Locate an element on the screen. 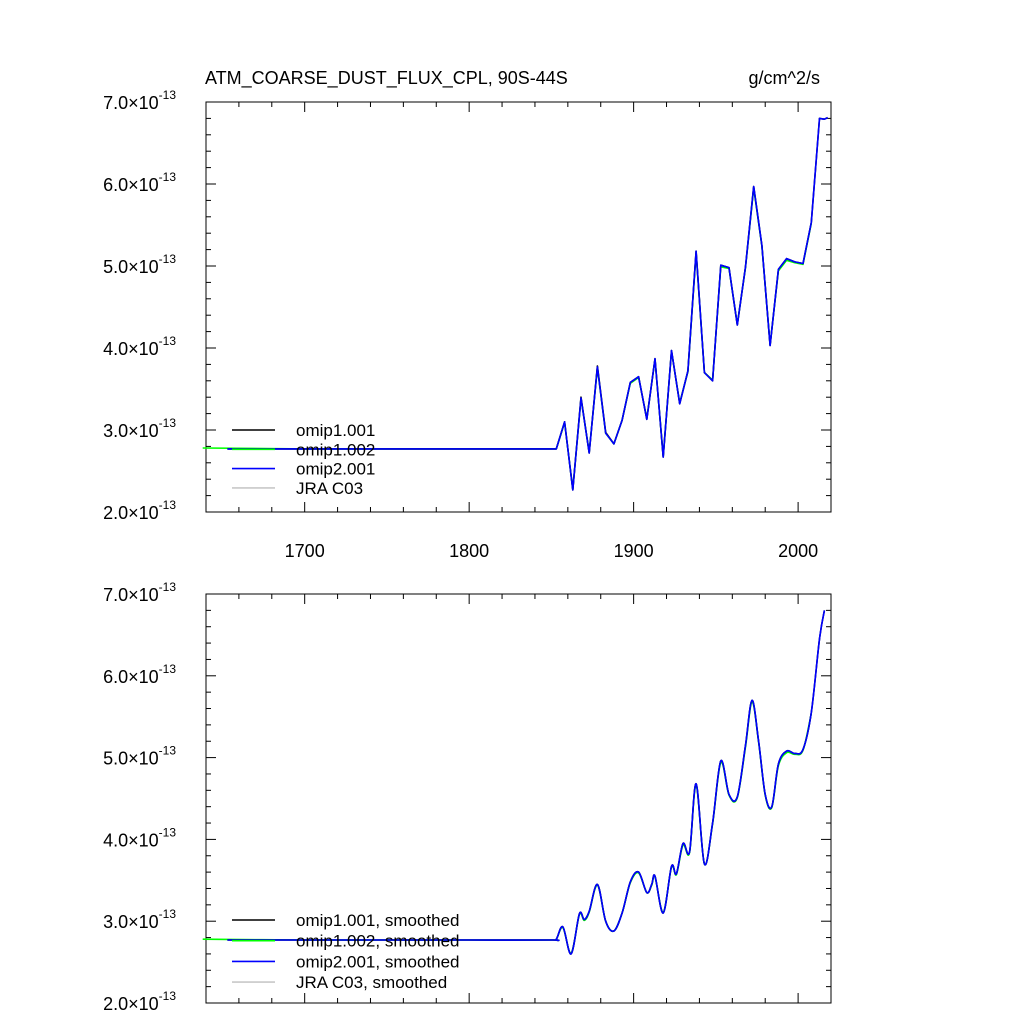 The width and height of the screenshot is (1024, 1024). series-line is located at coordinates (507, 827).